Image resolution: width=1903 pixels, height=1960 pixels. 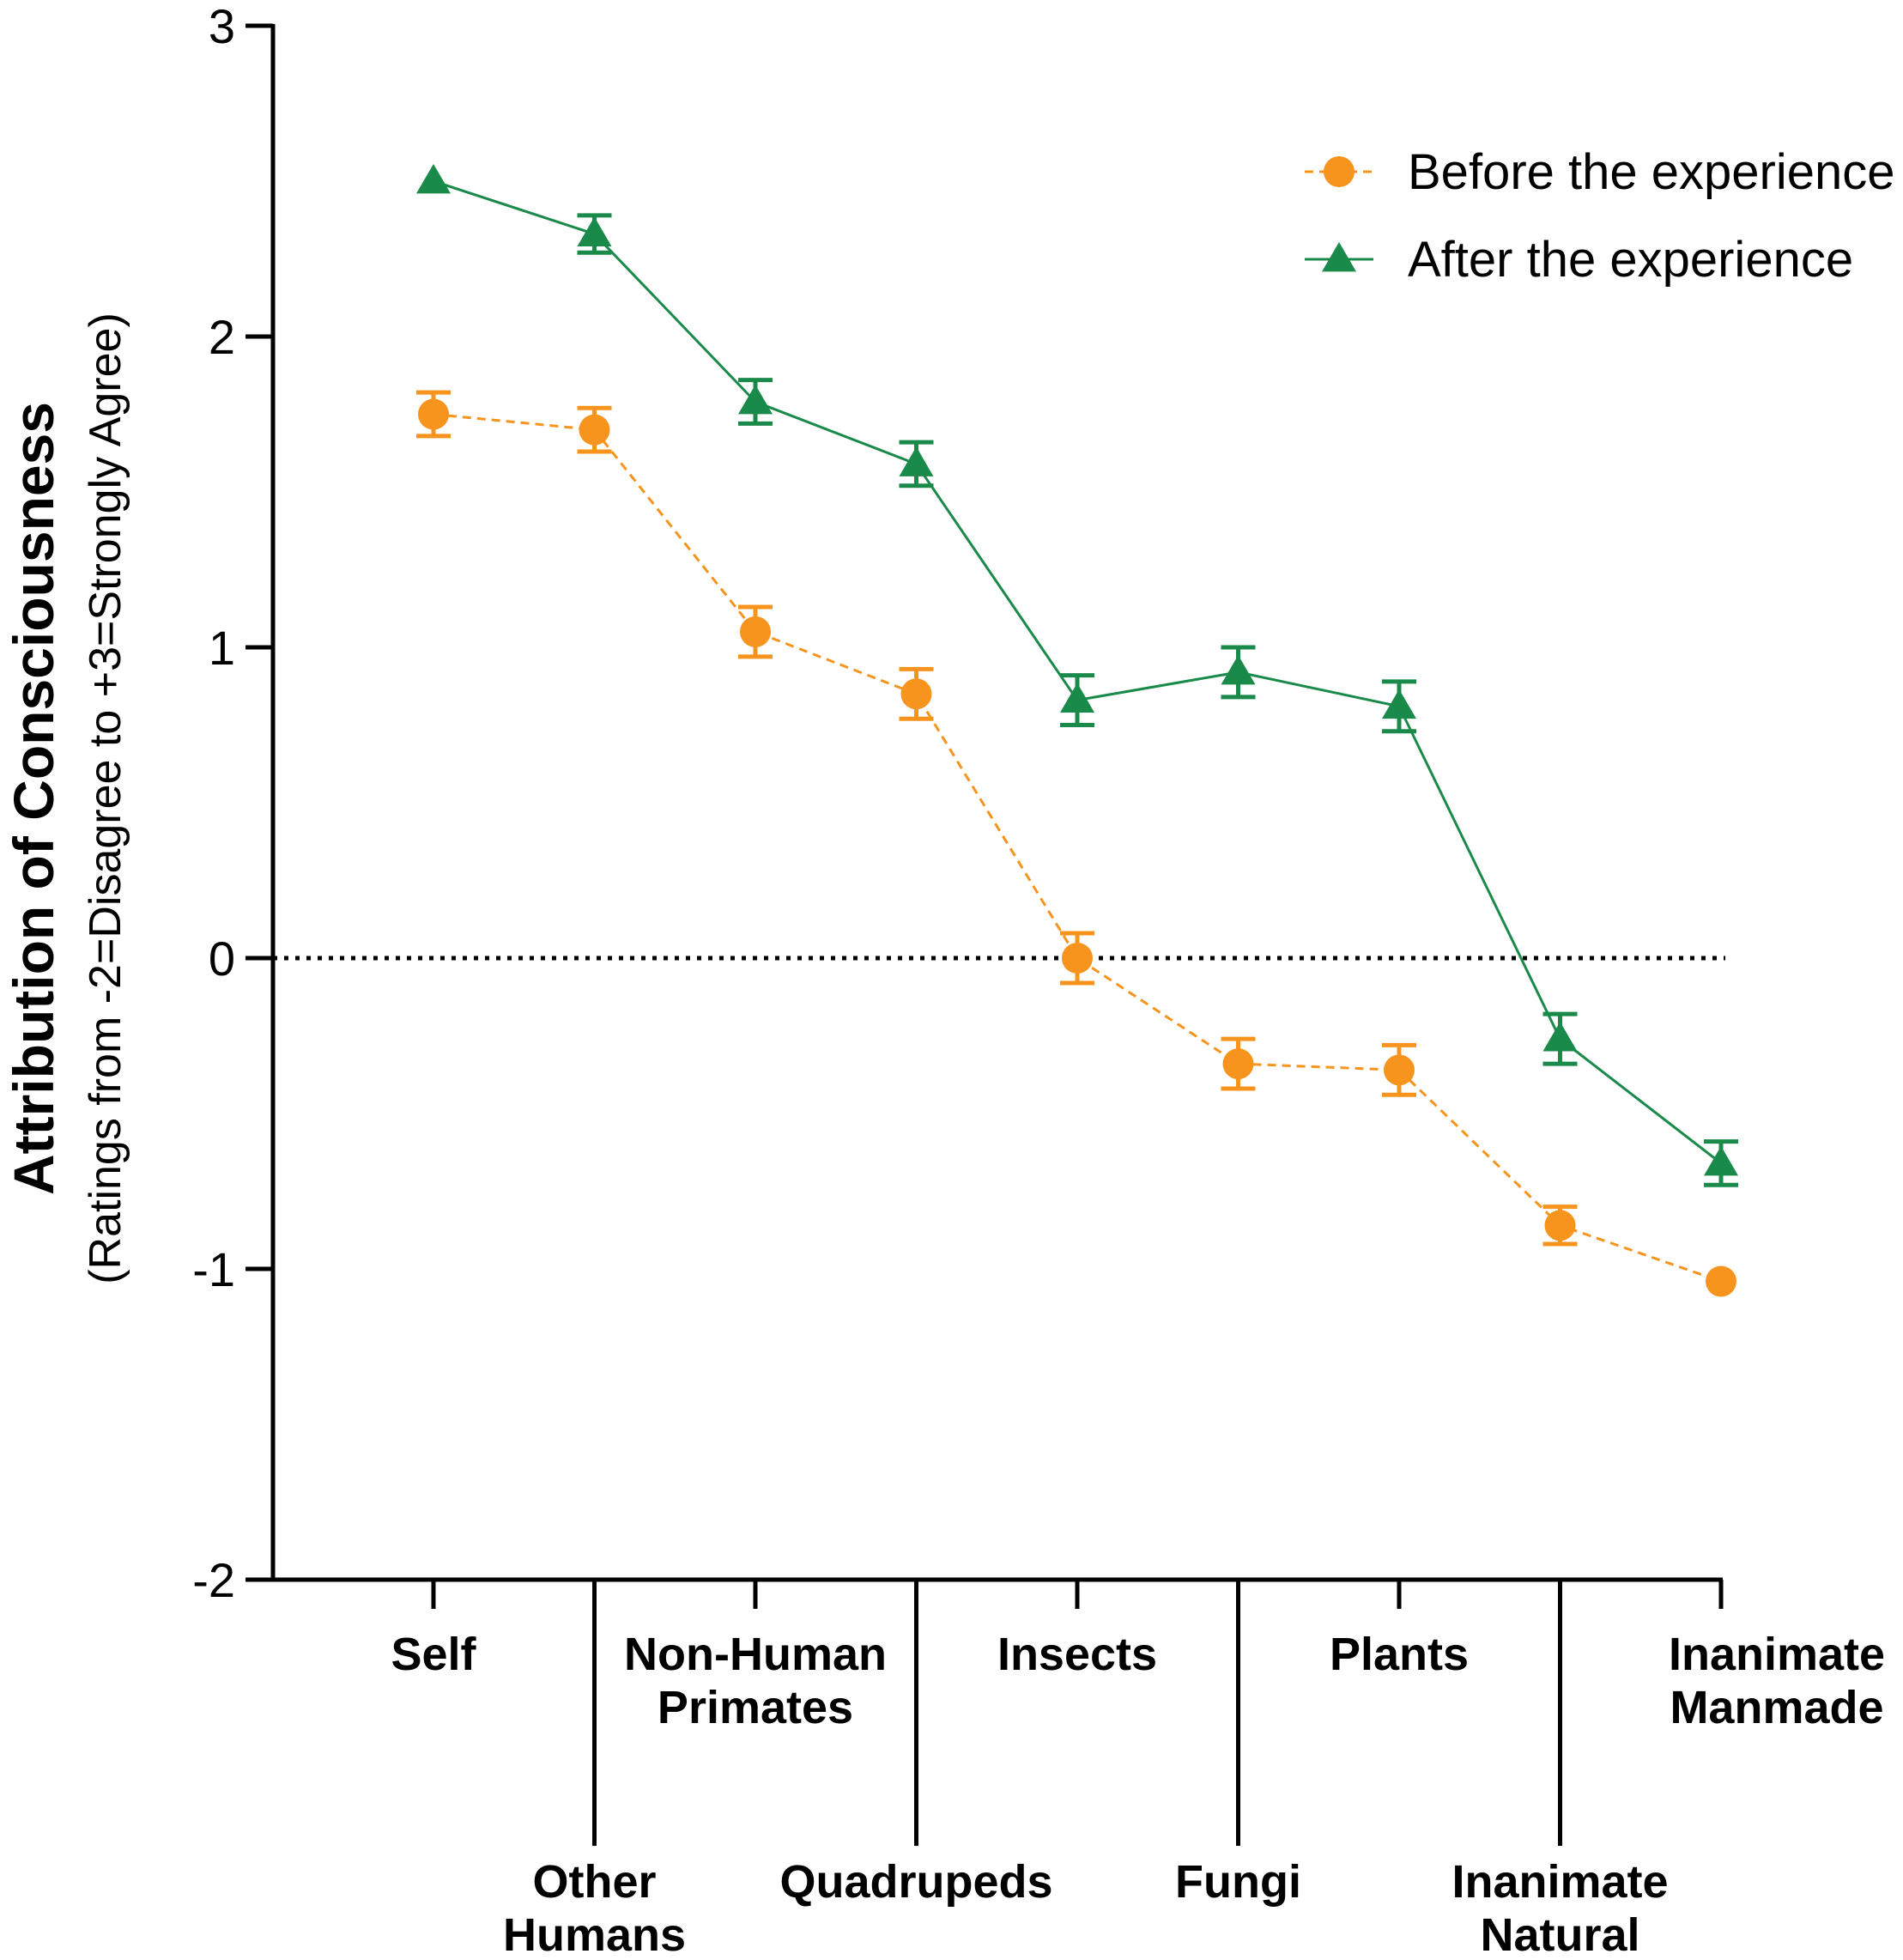 I want to click on legend-label: After the experience, so click(x=1631, y=260).